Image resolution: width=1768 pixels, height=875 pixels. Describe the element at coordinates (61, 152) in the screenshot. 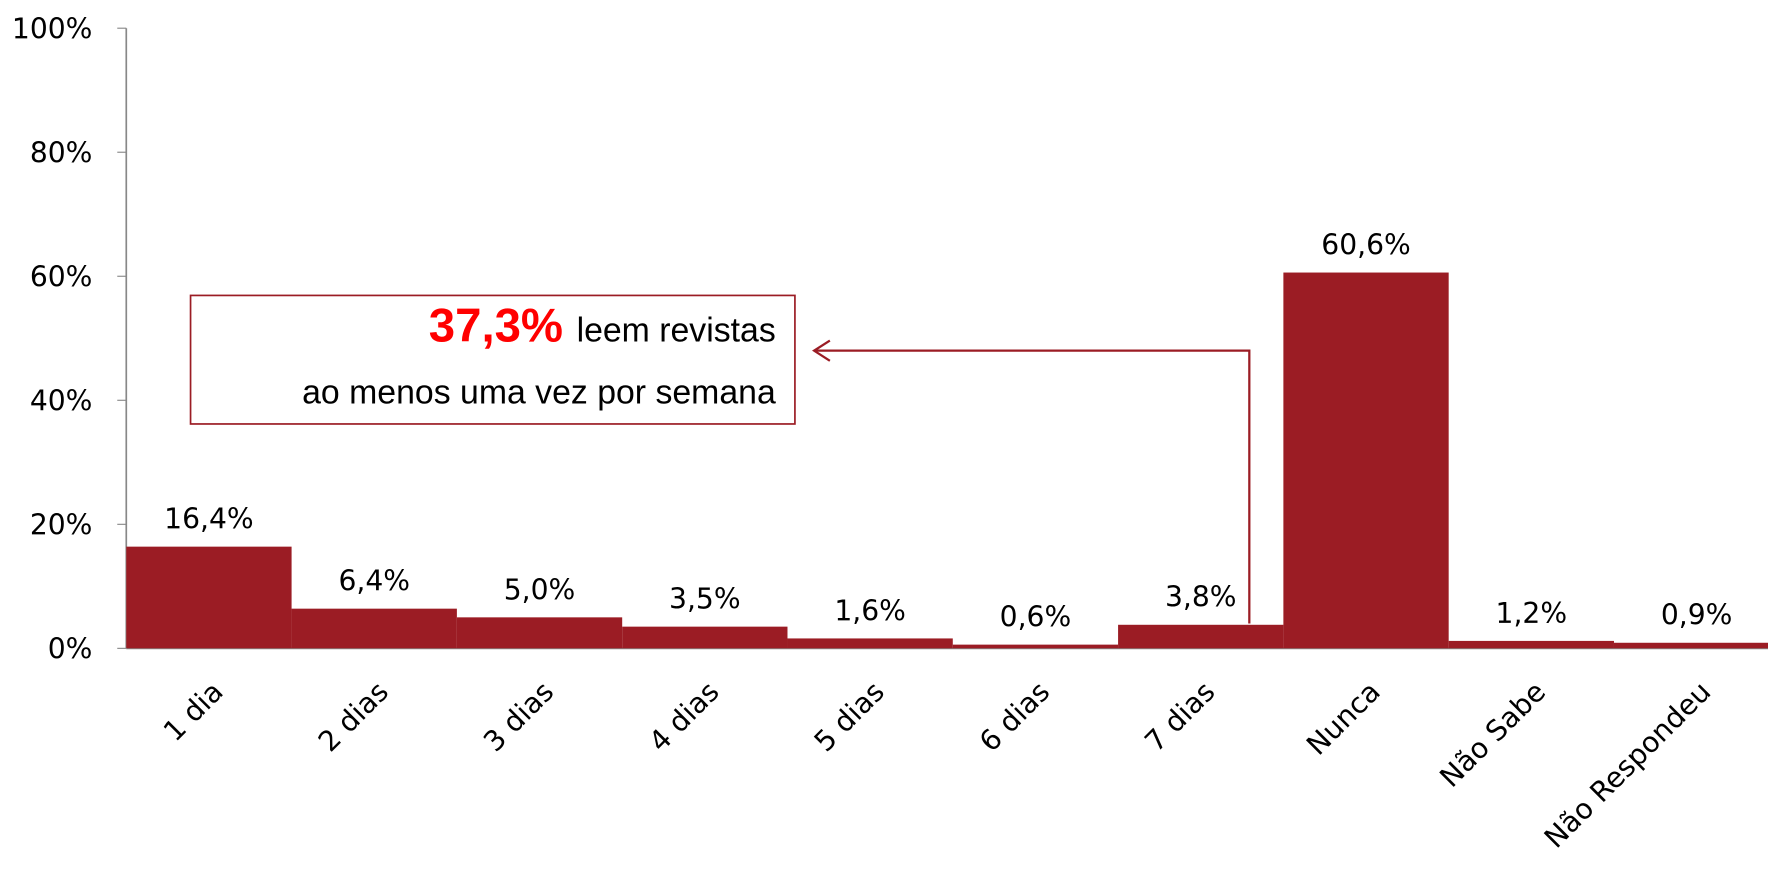

I see `y-tick-label: 80%` at that location.